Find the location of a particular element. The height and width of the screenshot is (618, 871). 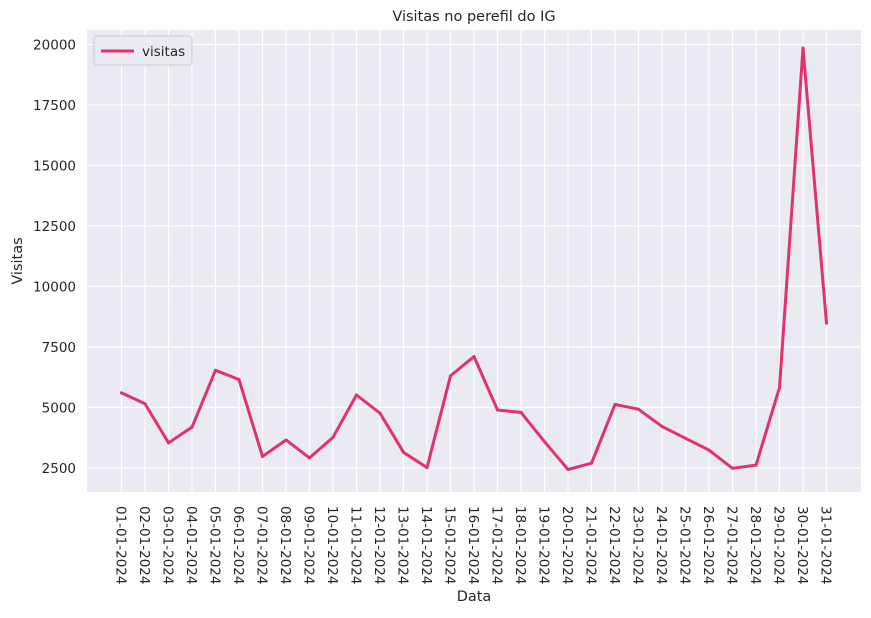

x-tick-label: 07-01-2024 is located at coordinates (262, 545).